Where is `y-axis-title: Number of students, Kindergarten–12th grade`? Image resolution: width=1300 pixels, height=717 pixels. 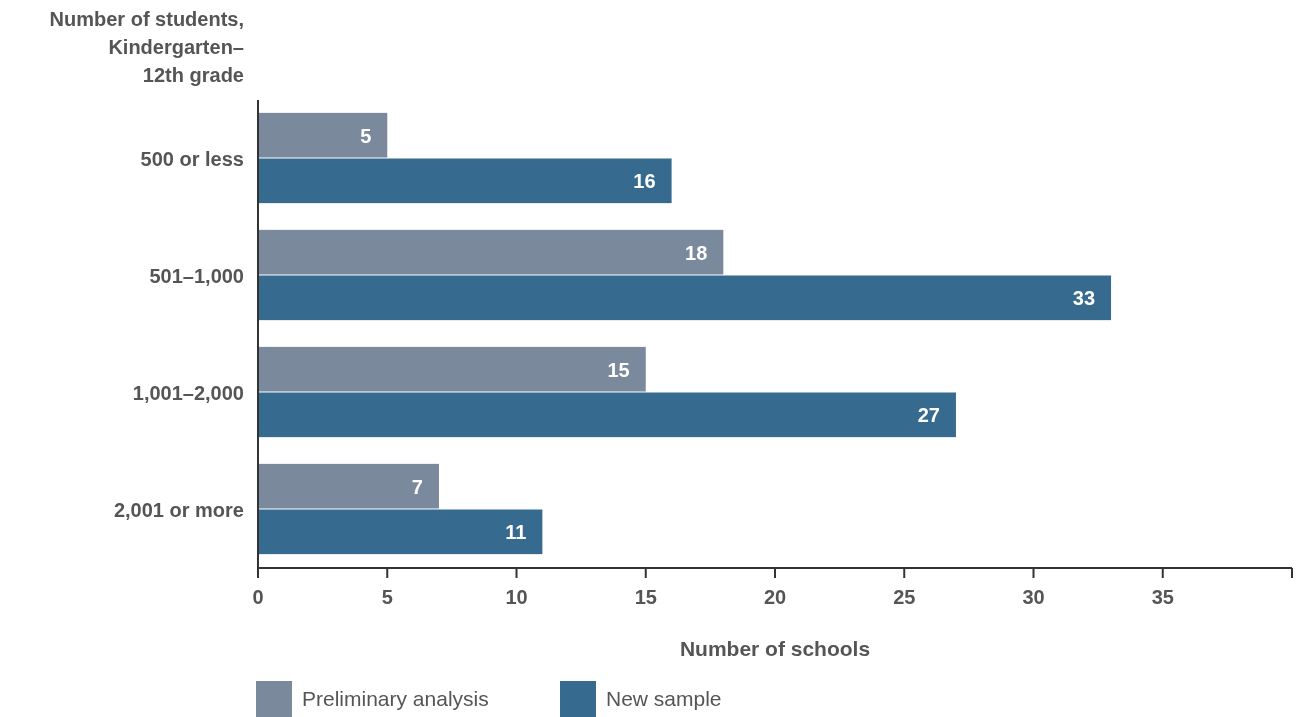
y-axis-title: Number of students, Kindergarten–12th grade is located at coordinates (146, 47).